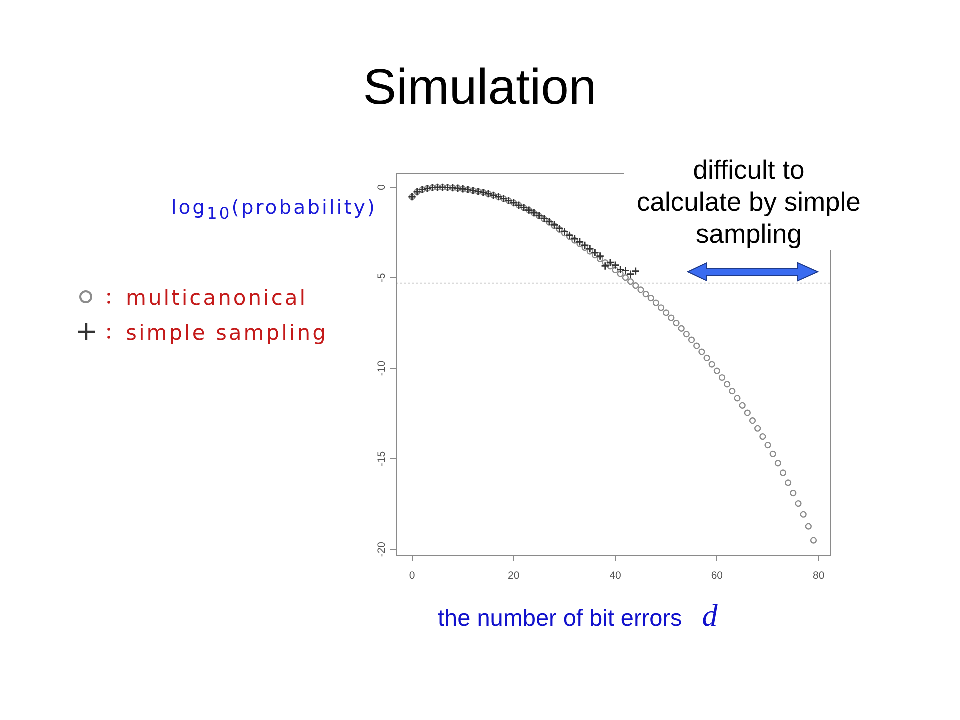 The width and height of the screenshot is (960, 720). I want to click on x-tick-label: 40, so click(616, 576).